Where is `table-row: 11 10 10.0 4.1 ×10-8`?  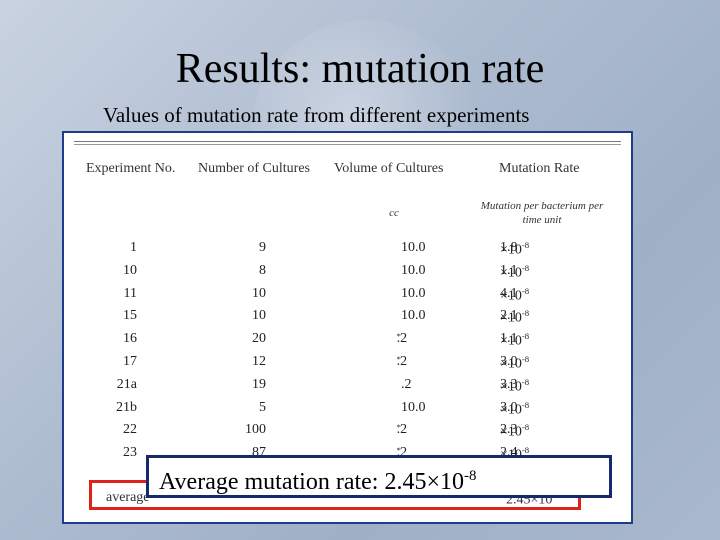
table-row: 11 10 10.0 4.1 ×10-8 is located at coordinates (326, 294).